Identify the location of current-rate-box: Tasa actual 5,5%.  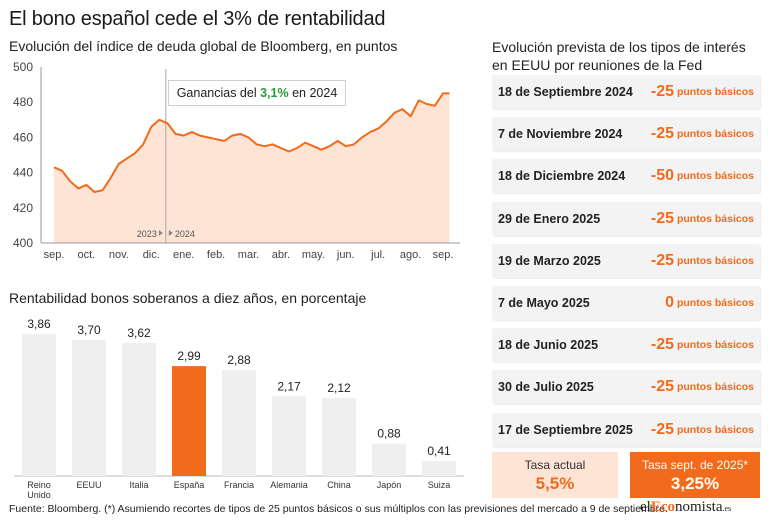
(555, 475).